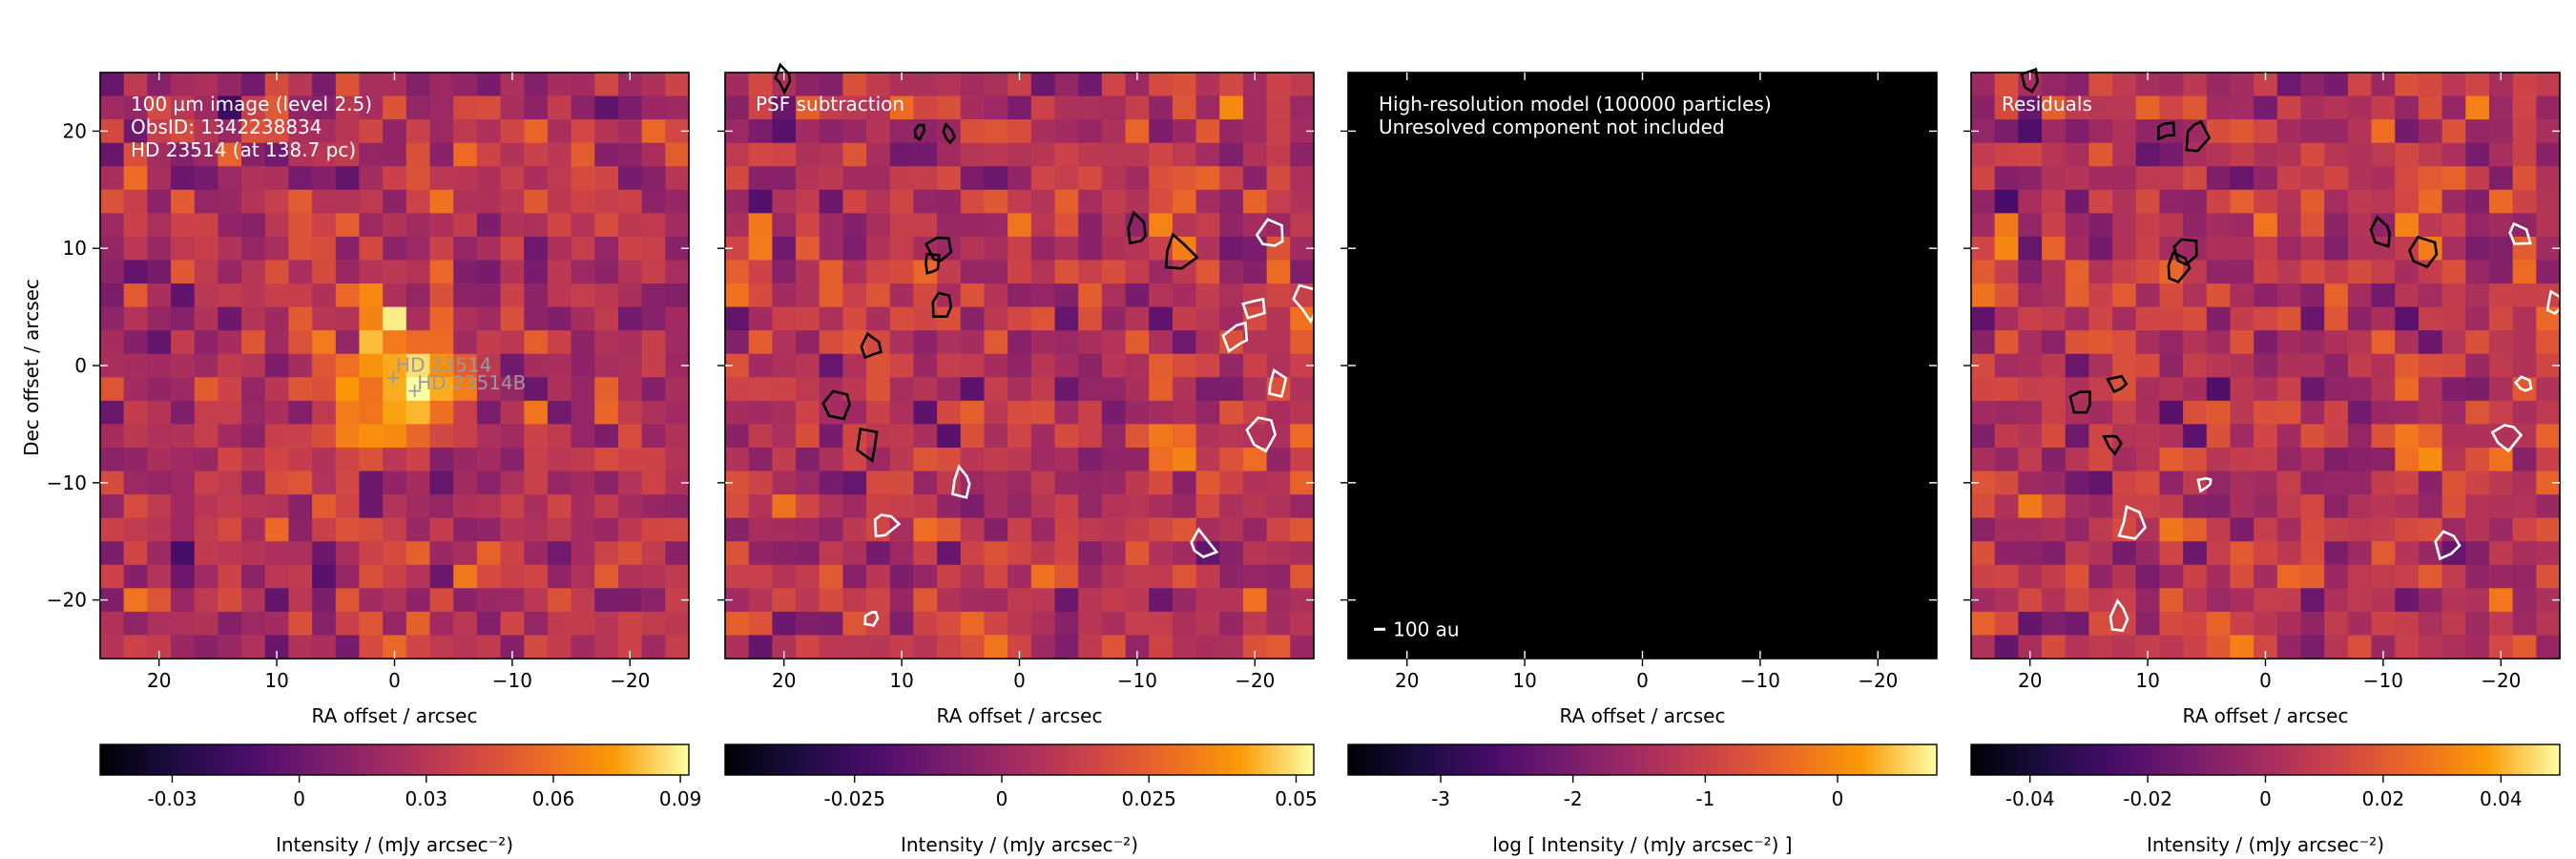 This screenshot has width=2576, height=859. Describe the element at coordinates (1440, 798) in the screenshot. I see `colorbar-tick-label: -3` at that location.